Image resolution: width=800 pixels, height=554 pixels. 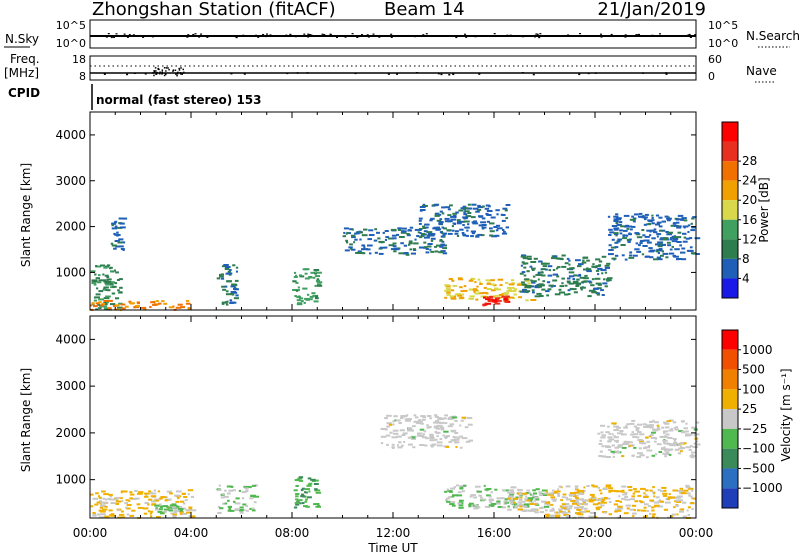 What do you see at coordinates (723, 43) in the screenshot?
I see `noise-right-tick-bottom: 10^0` at bounding box center [723, 43].